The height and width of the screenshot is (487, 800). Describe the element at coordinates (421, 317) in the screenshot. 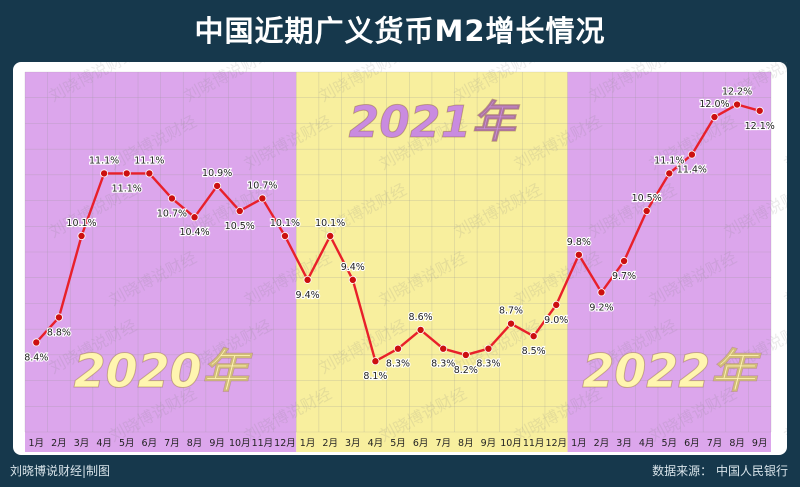

I see `data-label: 8.6%` at that location.